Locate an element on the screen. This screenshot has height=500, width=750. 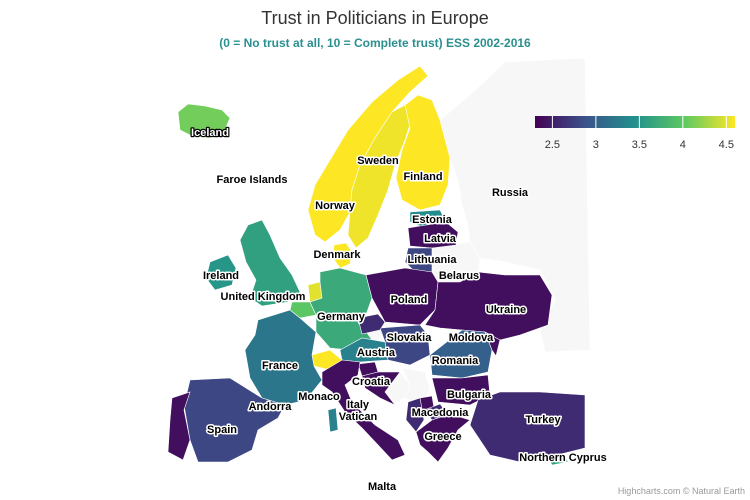
label-bulgaria: Bulgaria is located at coordinates (469, 395).